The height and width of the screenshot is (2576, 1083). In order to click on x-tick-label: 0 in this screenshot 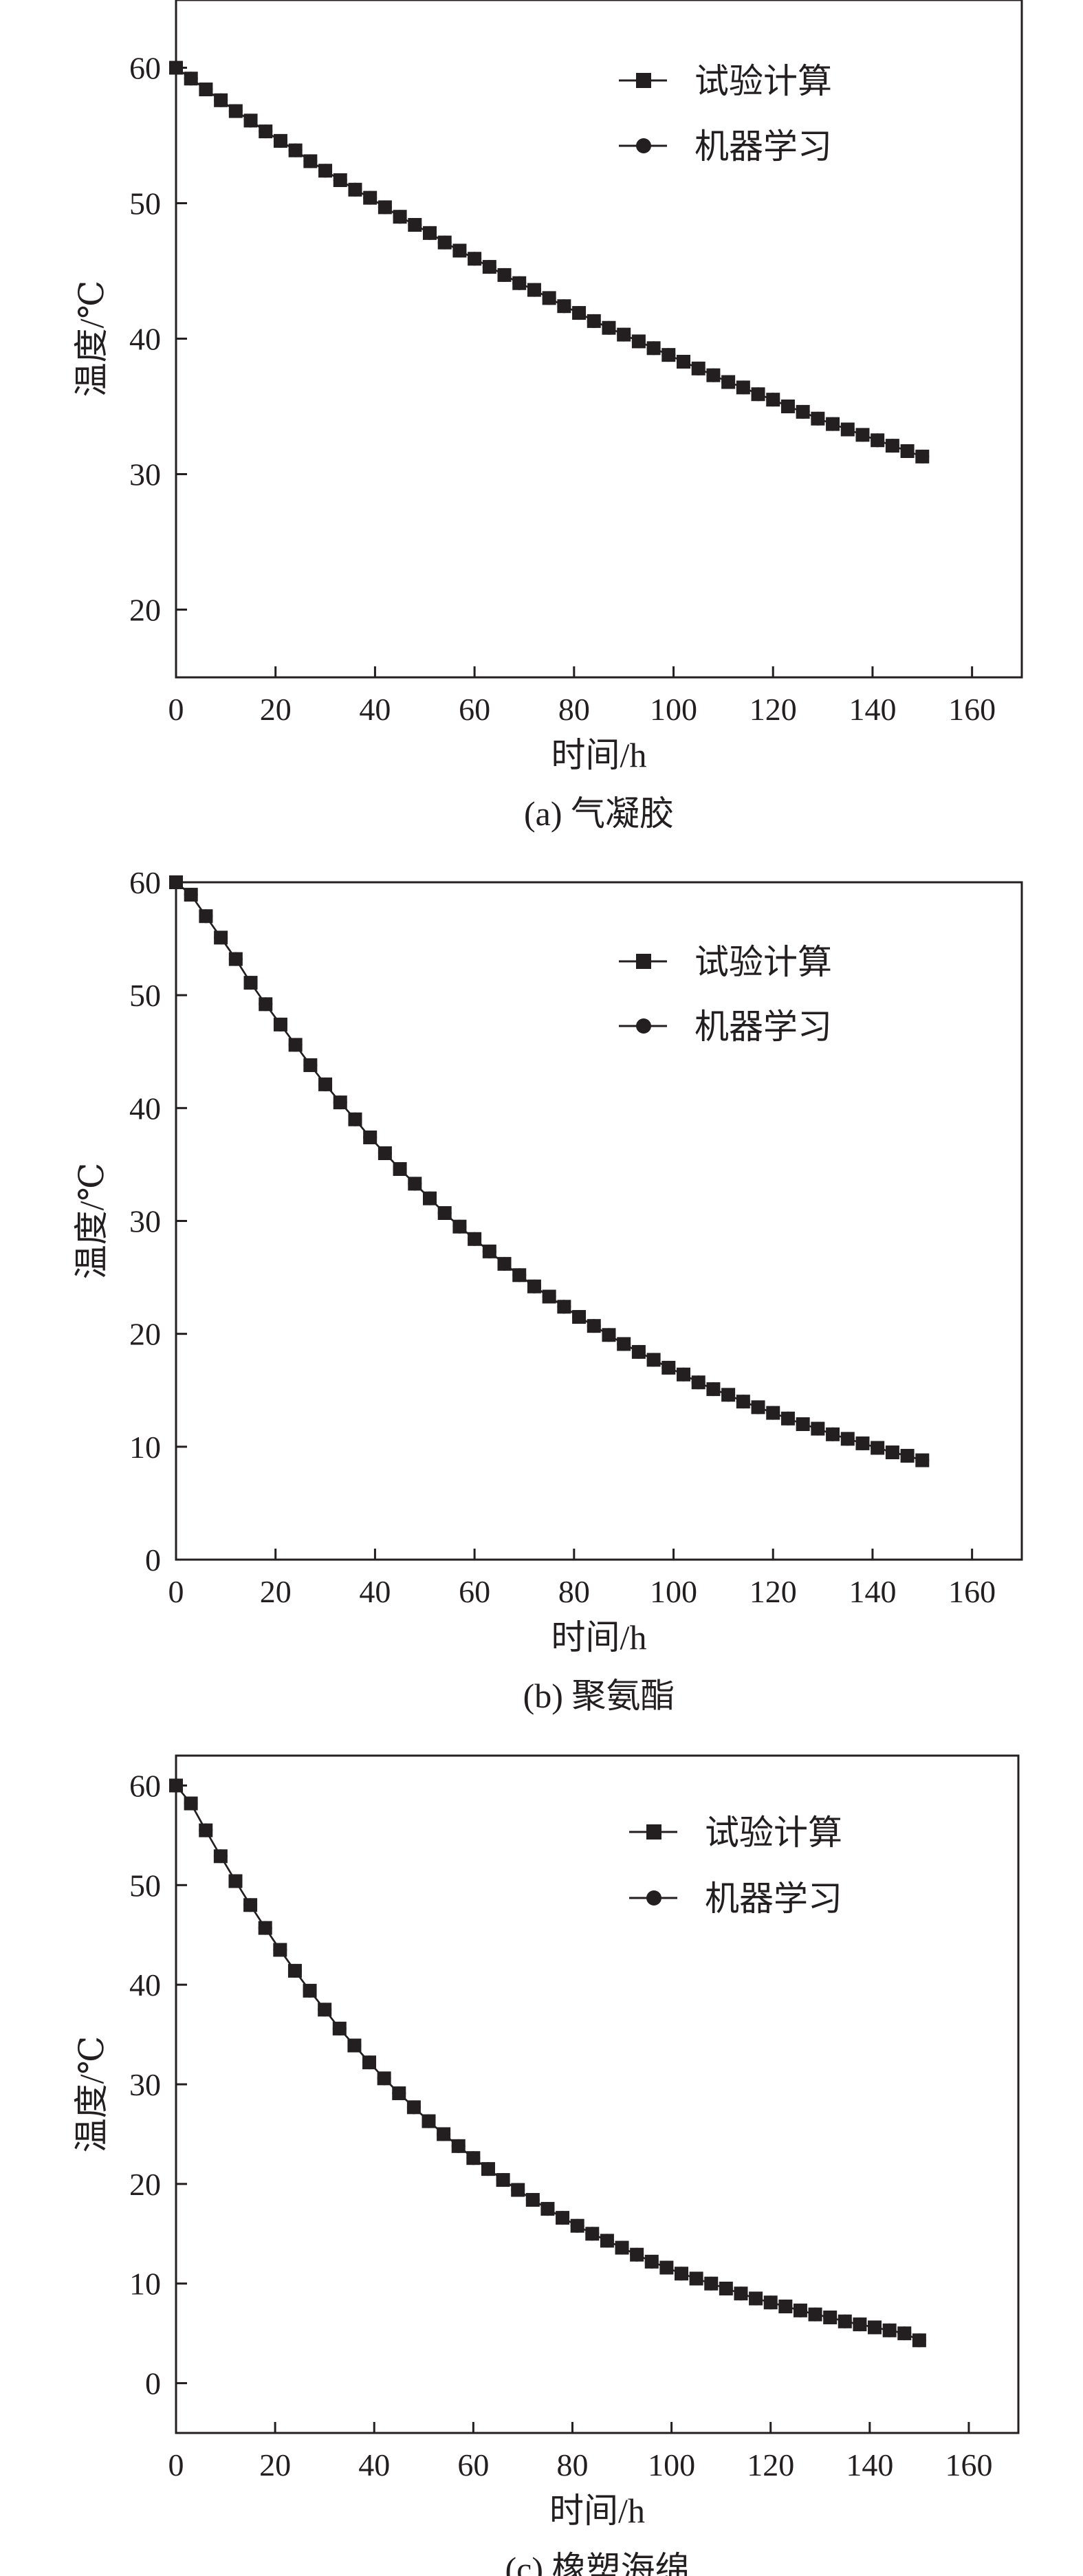, I will do `click(176, 1591)`.